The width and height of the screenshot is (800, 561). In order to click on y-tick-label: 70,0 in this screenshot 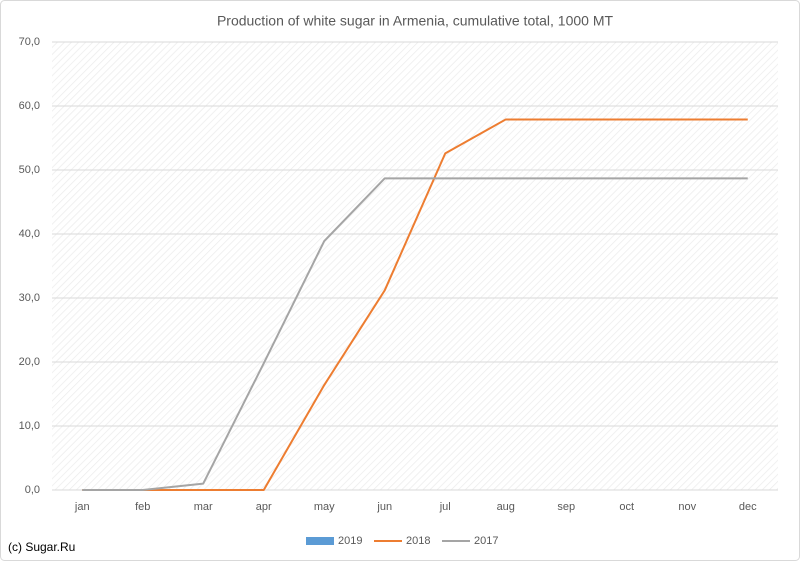, I will do `click(29, 42)`.